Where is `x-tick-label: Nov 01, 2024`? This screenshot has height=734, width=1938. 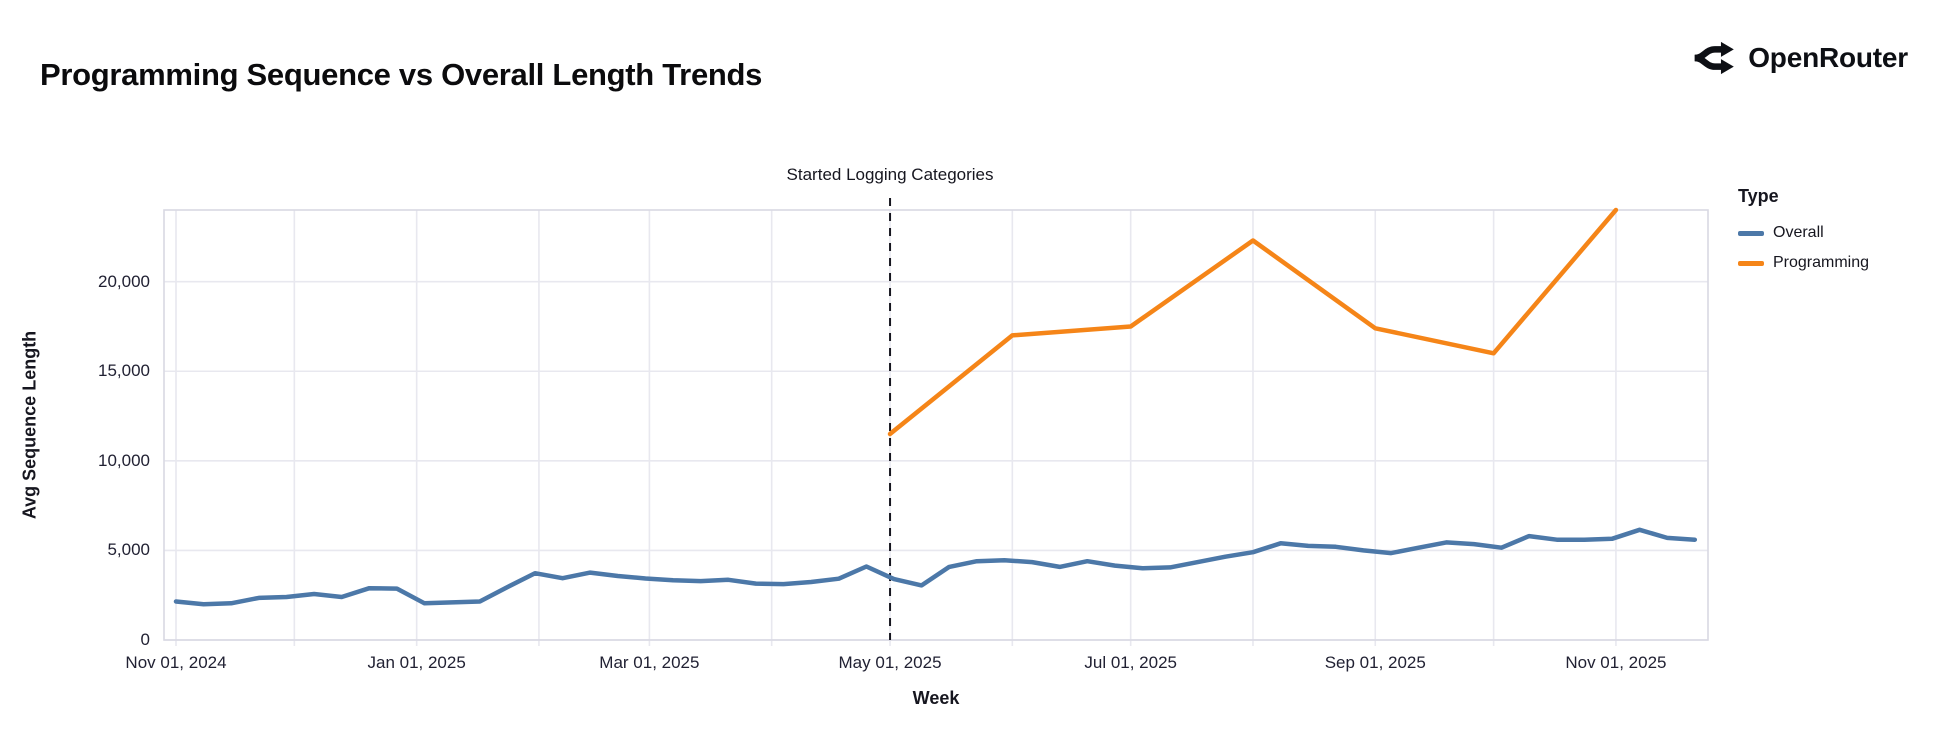
x-tick-label: Nov 01, 2024 is located at coordinates (176, 662).